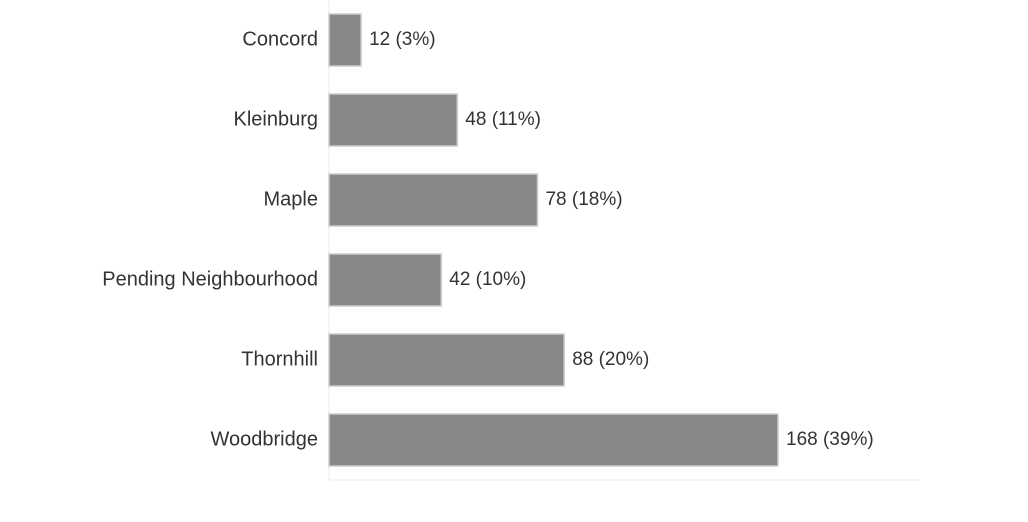 This screenshot has width=1028, height=522. What do you see at coordinates (583, 199) in the screenshot?
I see `value-label: 78 (18%)` at bounding box center [583, 199].